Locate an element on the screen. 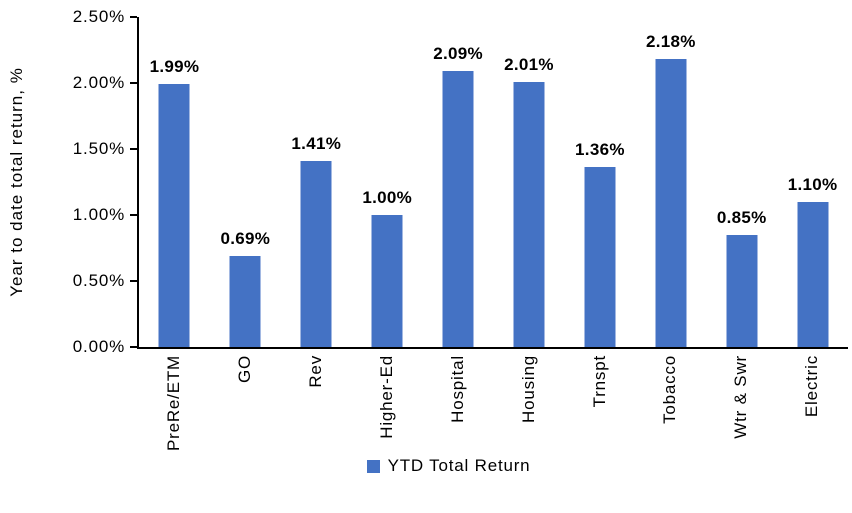 This screenshot has height=513, width=852. x-axis-label-slot: Tobacco is located at coordinates (670, 405).